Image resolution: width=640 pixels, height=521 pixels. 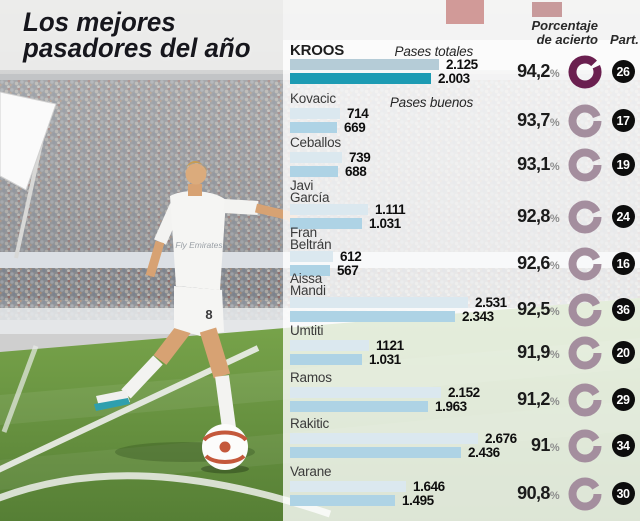 What do you see at coordinates (329, 113) in the screenshot?
I see `bar-line: 714` at bounding box center [329, 113].